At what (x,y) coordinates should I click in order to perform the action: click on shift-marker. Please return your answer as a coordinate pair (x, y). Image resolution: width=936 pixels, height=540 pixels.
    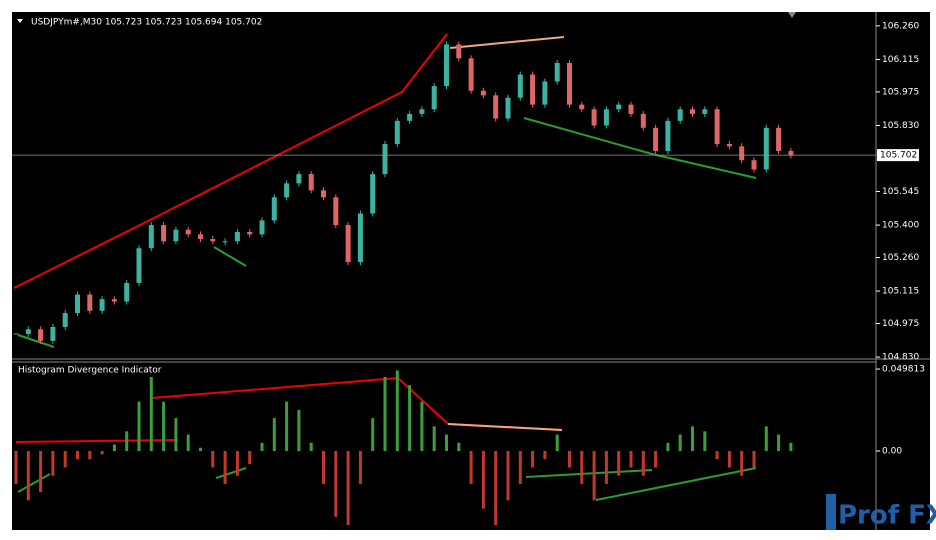
    Looking at the image, I should click on (792, 15).